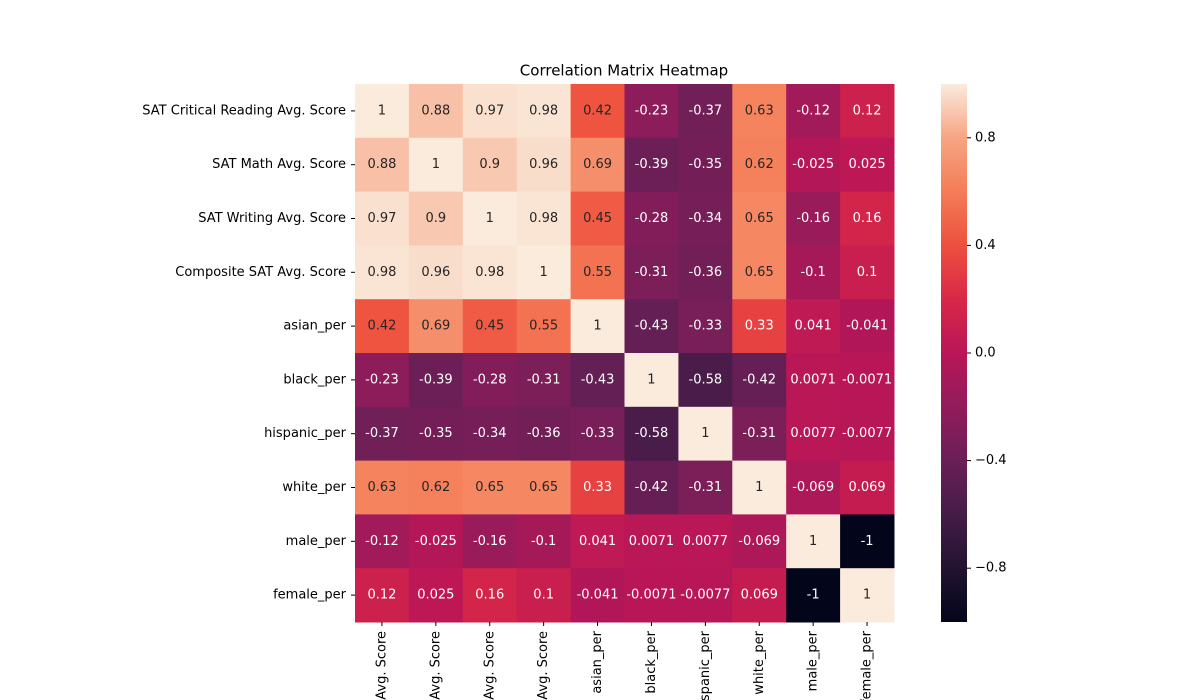 The image size is (1200, 700). What do you see at coordinates (624, 71) in the screenshot?
I see `chart-title: Correlation Matrix Heatmap` at bounding box center [624, 71].